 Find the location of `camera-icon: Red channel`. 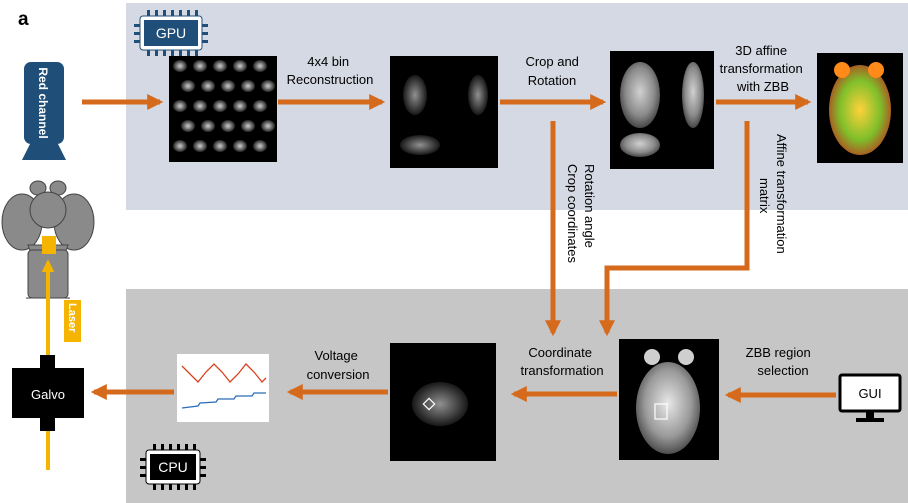

camera-icon: Red channel is located at coordinates (44, 111).